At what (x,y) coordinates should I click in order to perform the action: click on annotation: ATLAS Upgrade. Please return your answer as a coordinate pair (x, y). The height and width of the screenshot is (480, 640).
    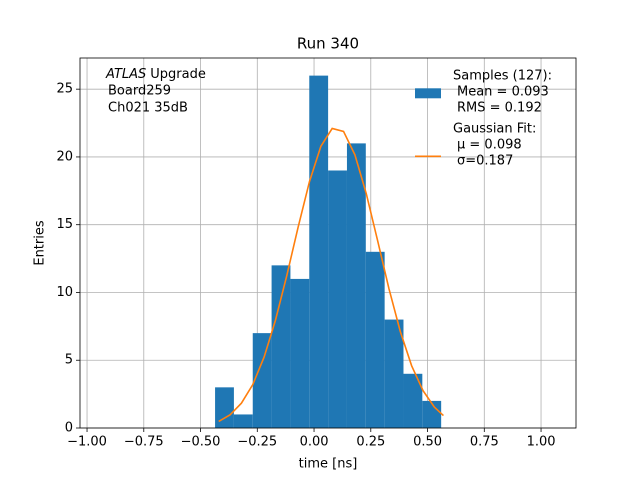
    Looking at the image, I should click on (155, 74).